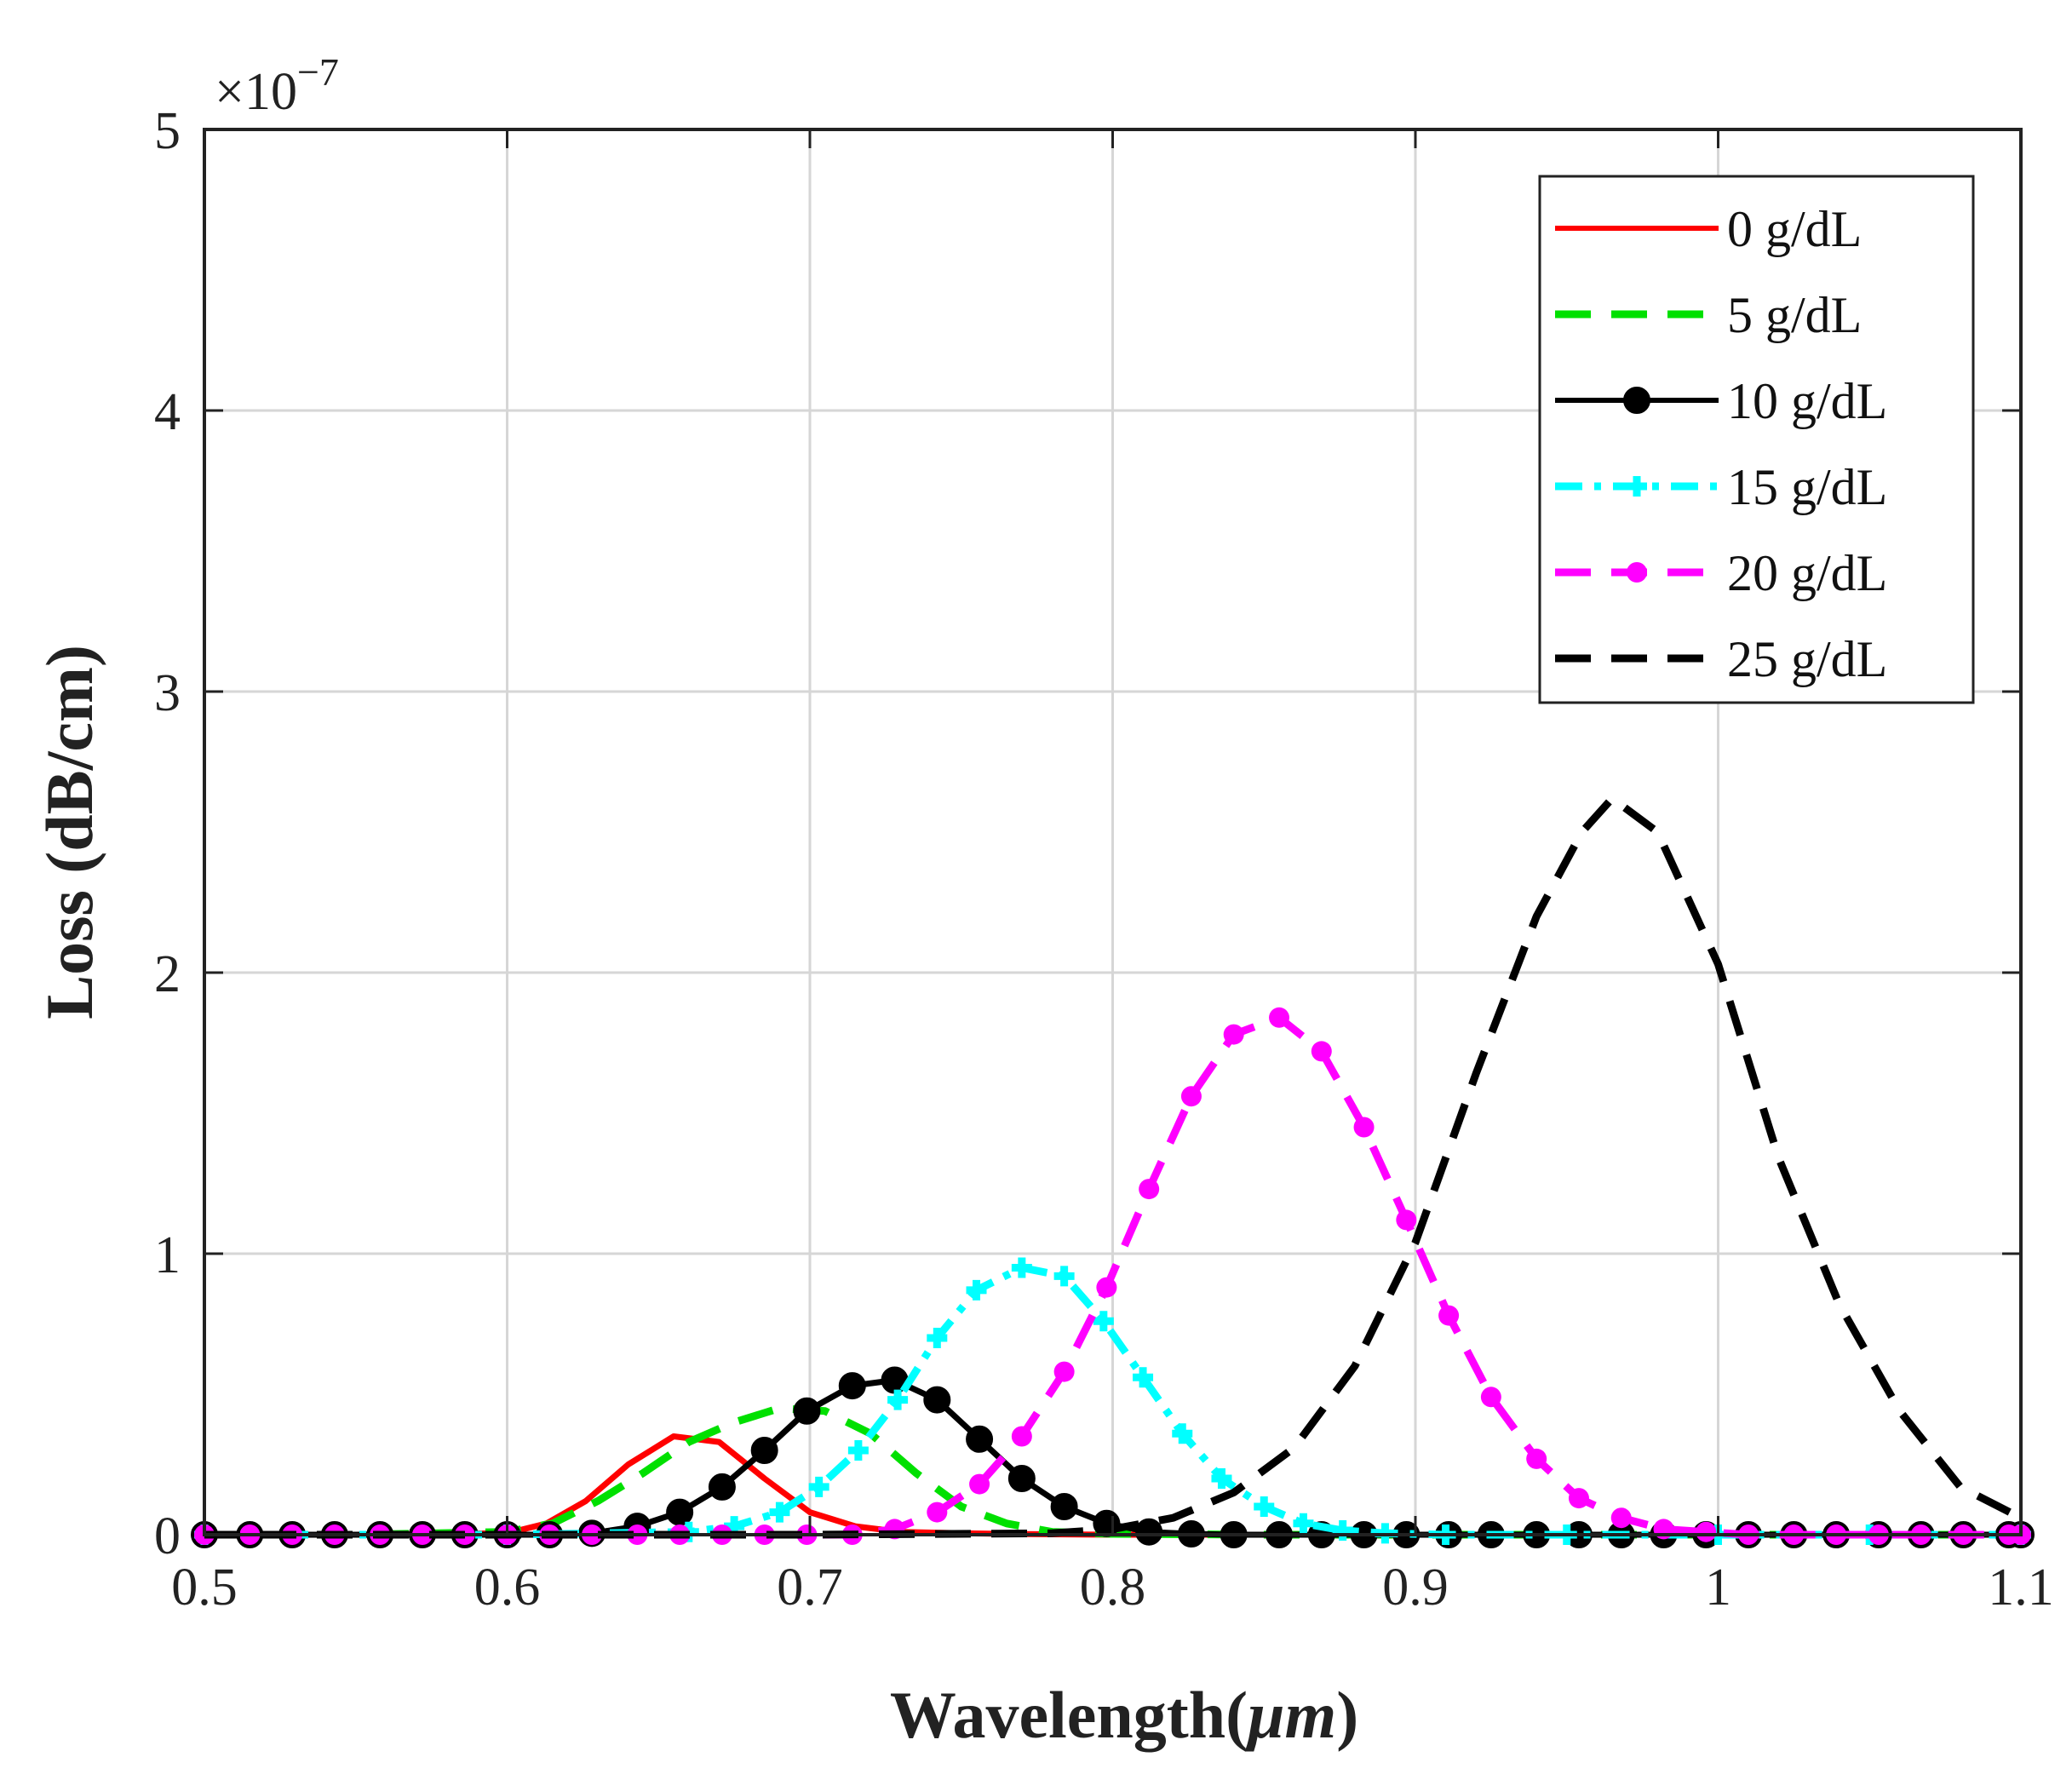  Describe the element at coordinates (1113, 1588) in the screenshot. I see `x-tick-label: 0.8` at that location.